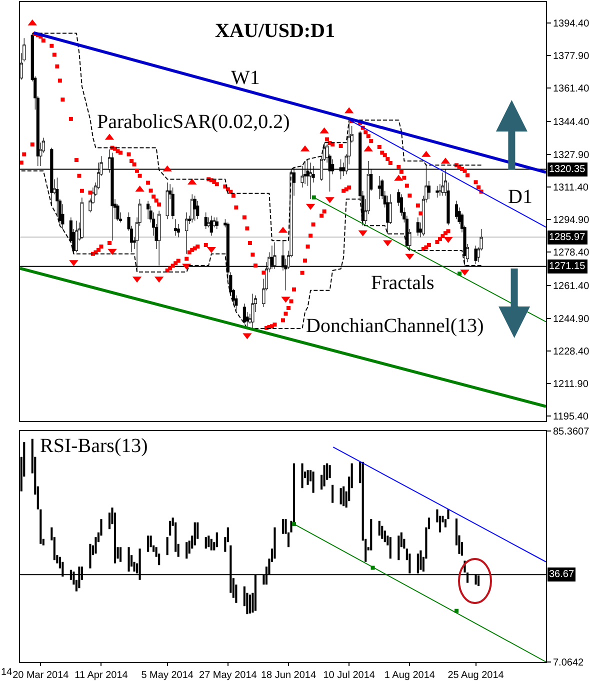 Image resolution: width=590 pixels, height=681 pixels. Describe the element at coordinates (568, 663) in the screenshot. I see `y-tick-label: 7.0642` at that location.